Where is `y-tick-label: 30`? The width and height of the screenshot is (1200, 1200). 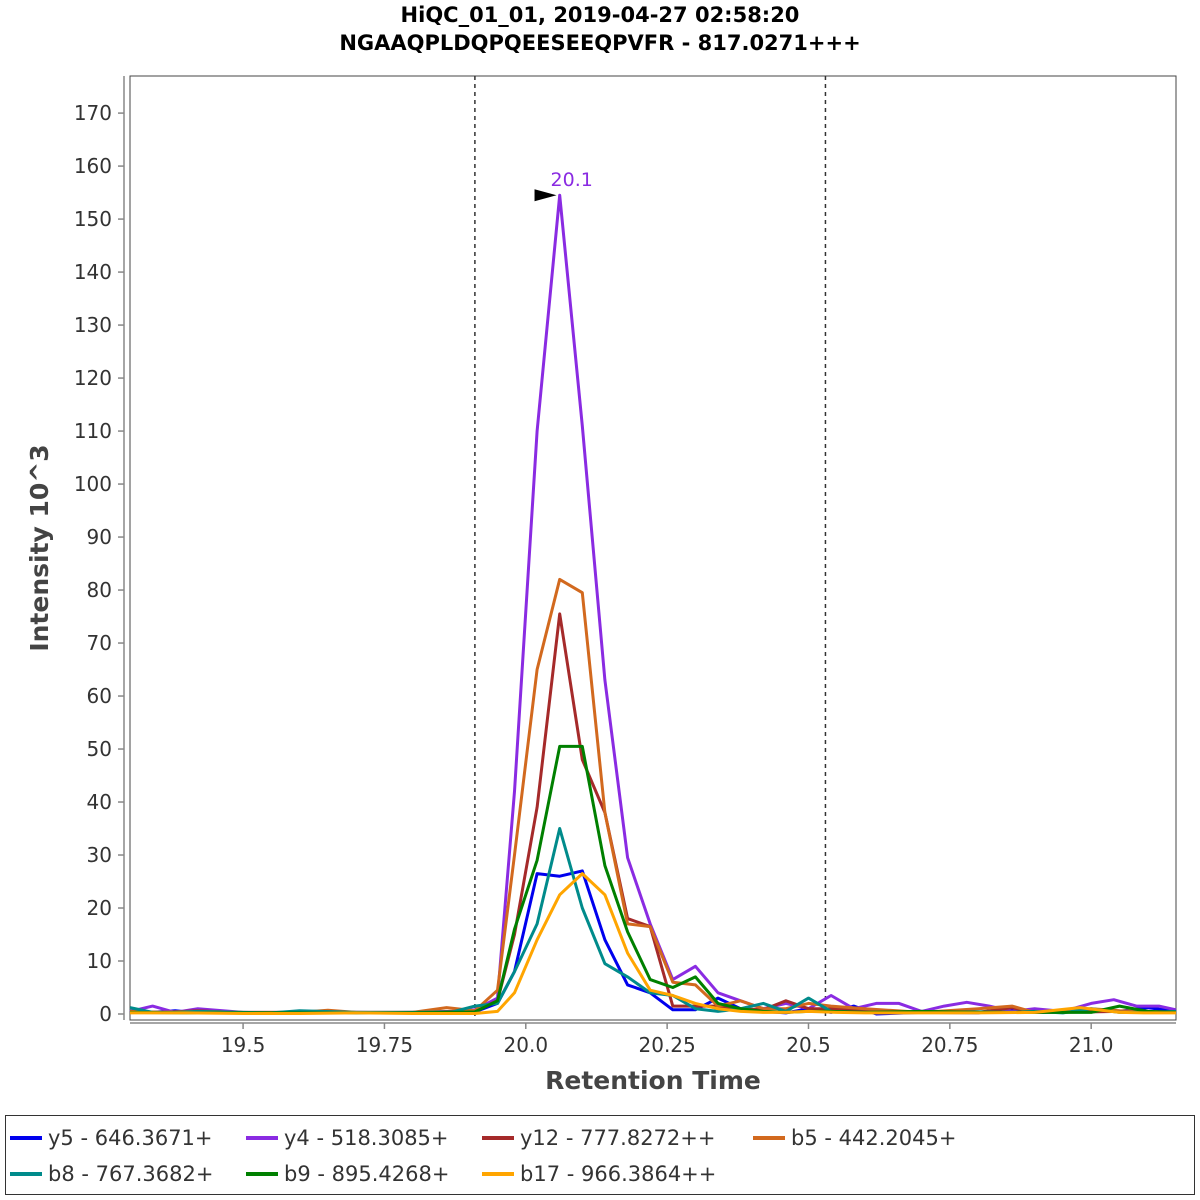
y-tick-label: 30 is located at coordinates (99, 855).